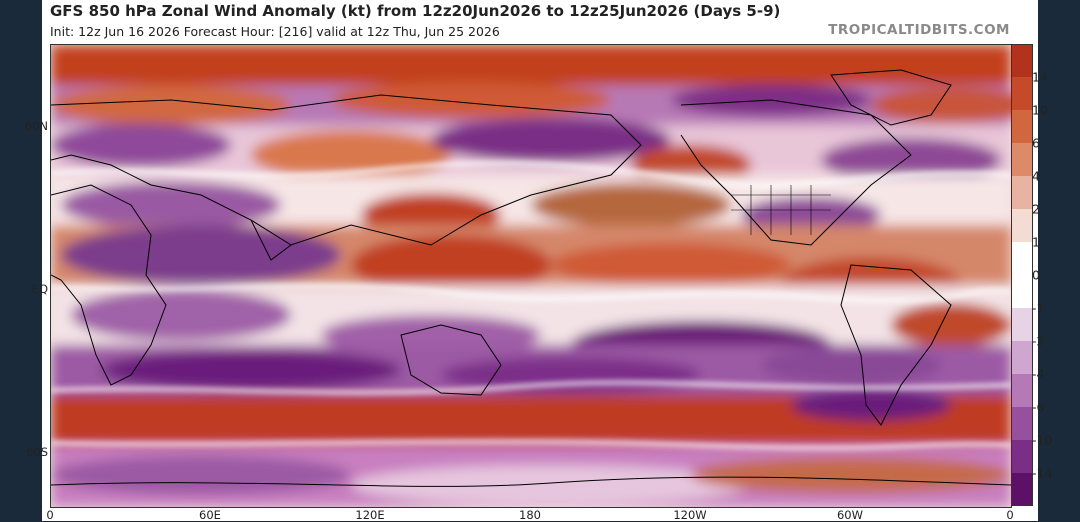 This screenshot has height=522, width=1080. Describe the element at coordinates (36, 125) in the screenshot. I see `latitude-label: 60N` at that location.